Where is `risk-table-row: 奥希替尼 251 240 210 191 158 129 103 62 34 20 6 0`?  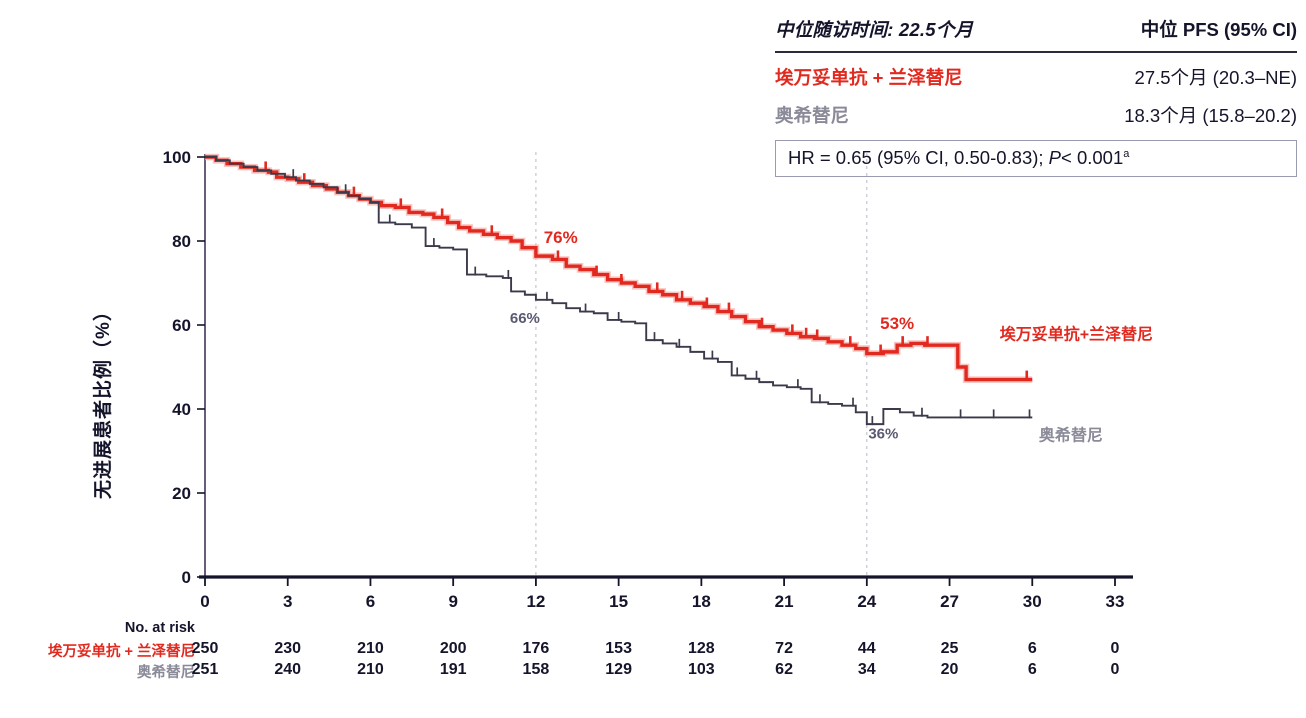 risk-table-row: 奥希替尼 251 240 210 191 158 129 103 62 34 20 6 0 is located at coordinates (653, 671).